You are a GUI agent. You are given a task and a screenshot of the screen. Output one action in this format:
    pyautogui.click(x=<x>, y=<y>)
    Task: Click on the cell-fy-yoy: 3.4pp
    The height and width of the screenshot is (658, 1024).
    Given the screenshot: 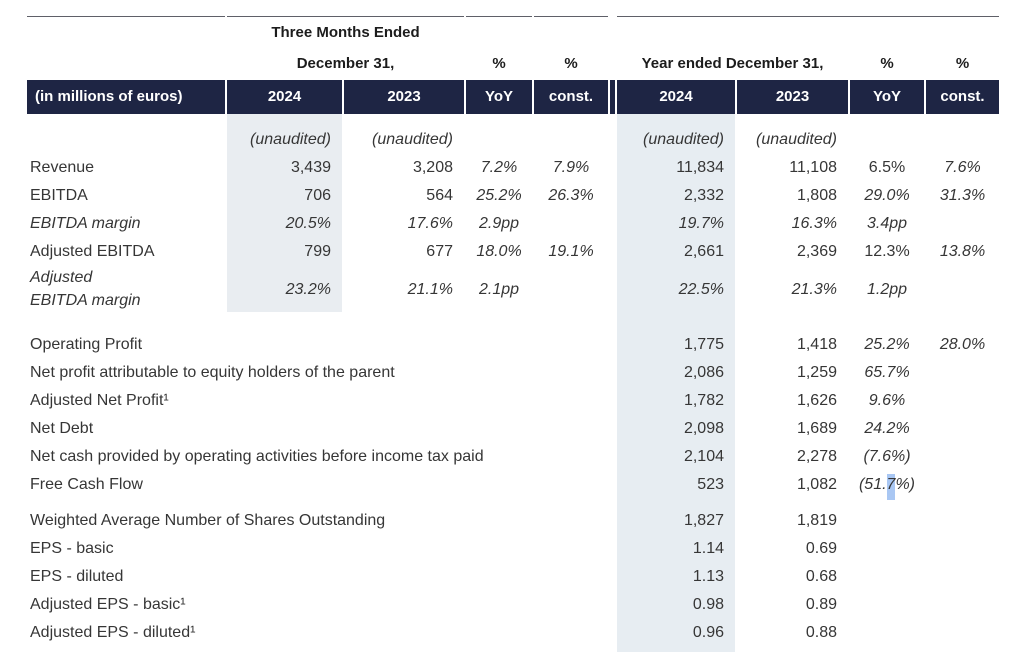 What is the action you would take?
    pyautogui.click(x=887, y=224)
    